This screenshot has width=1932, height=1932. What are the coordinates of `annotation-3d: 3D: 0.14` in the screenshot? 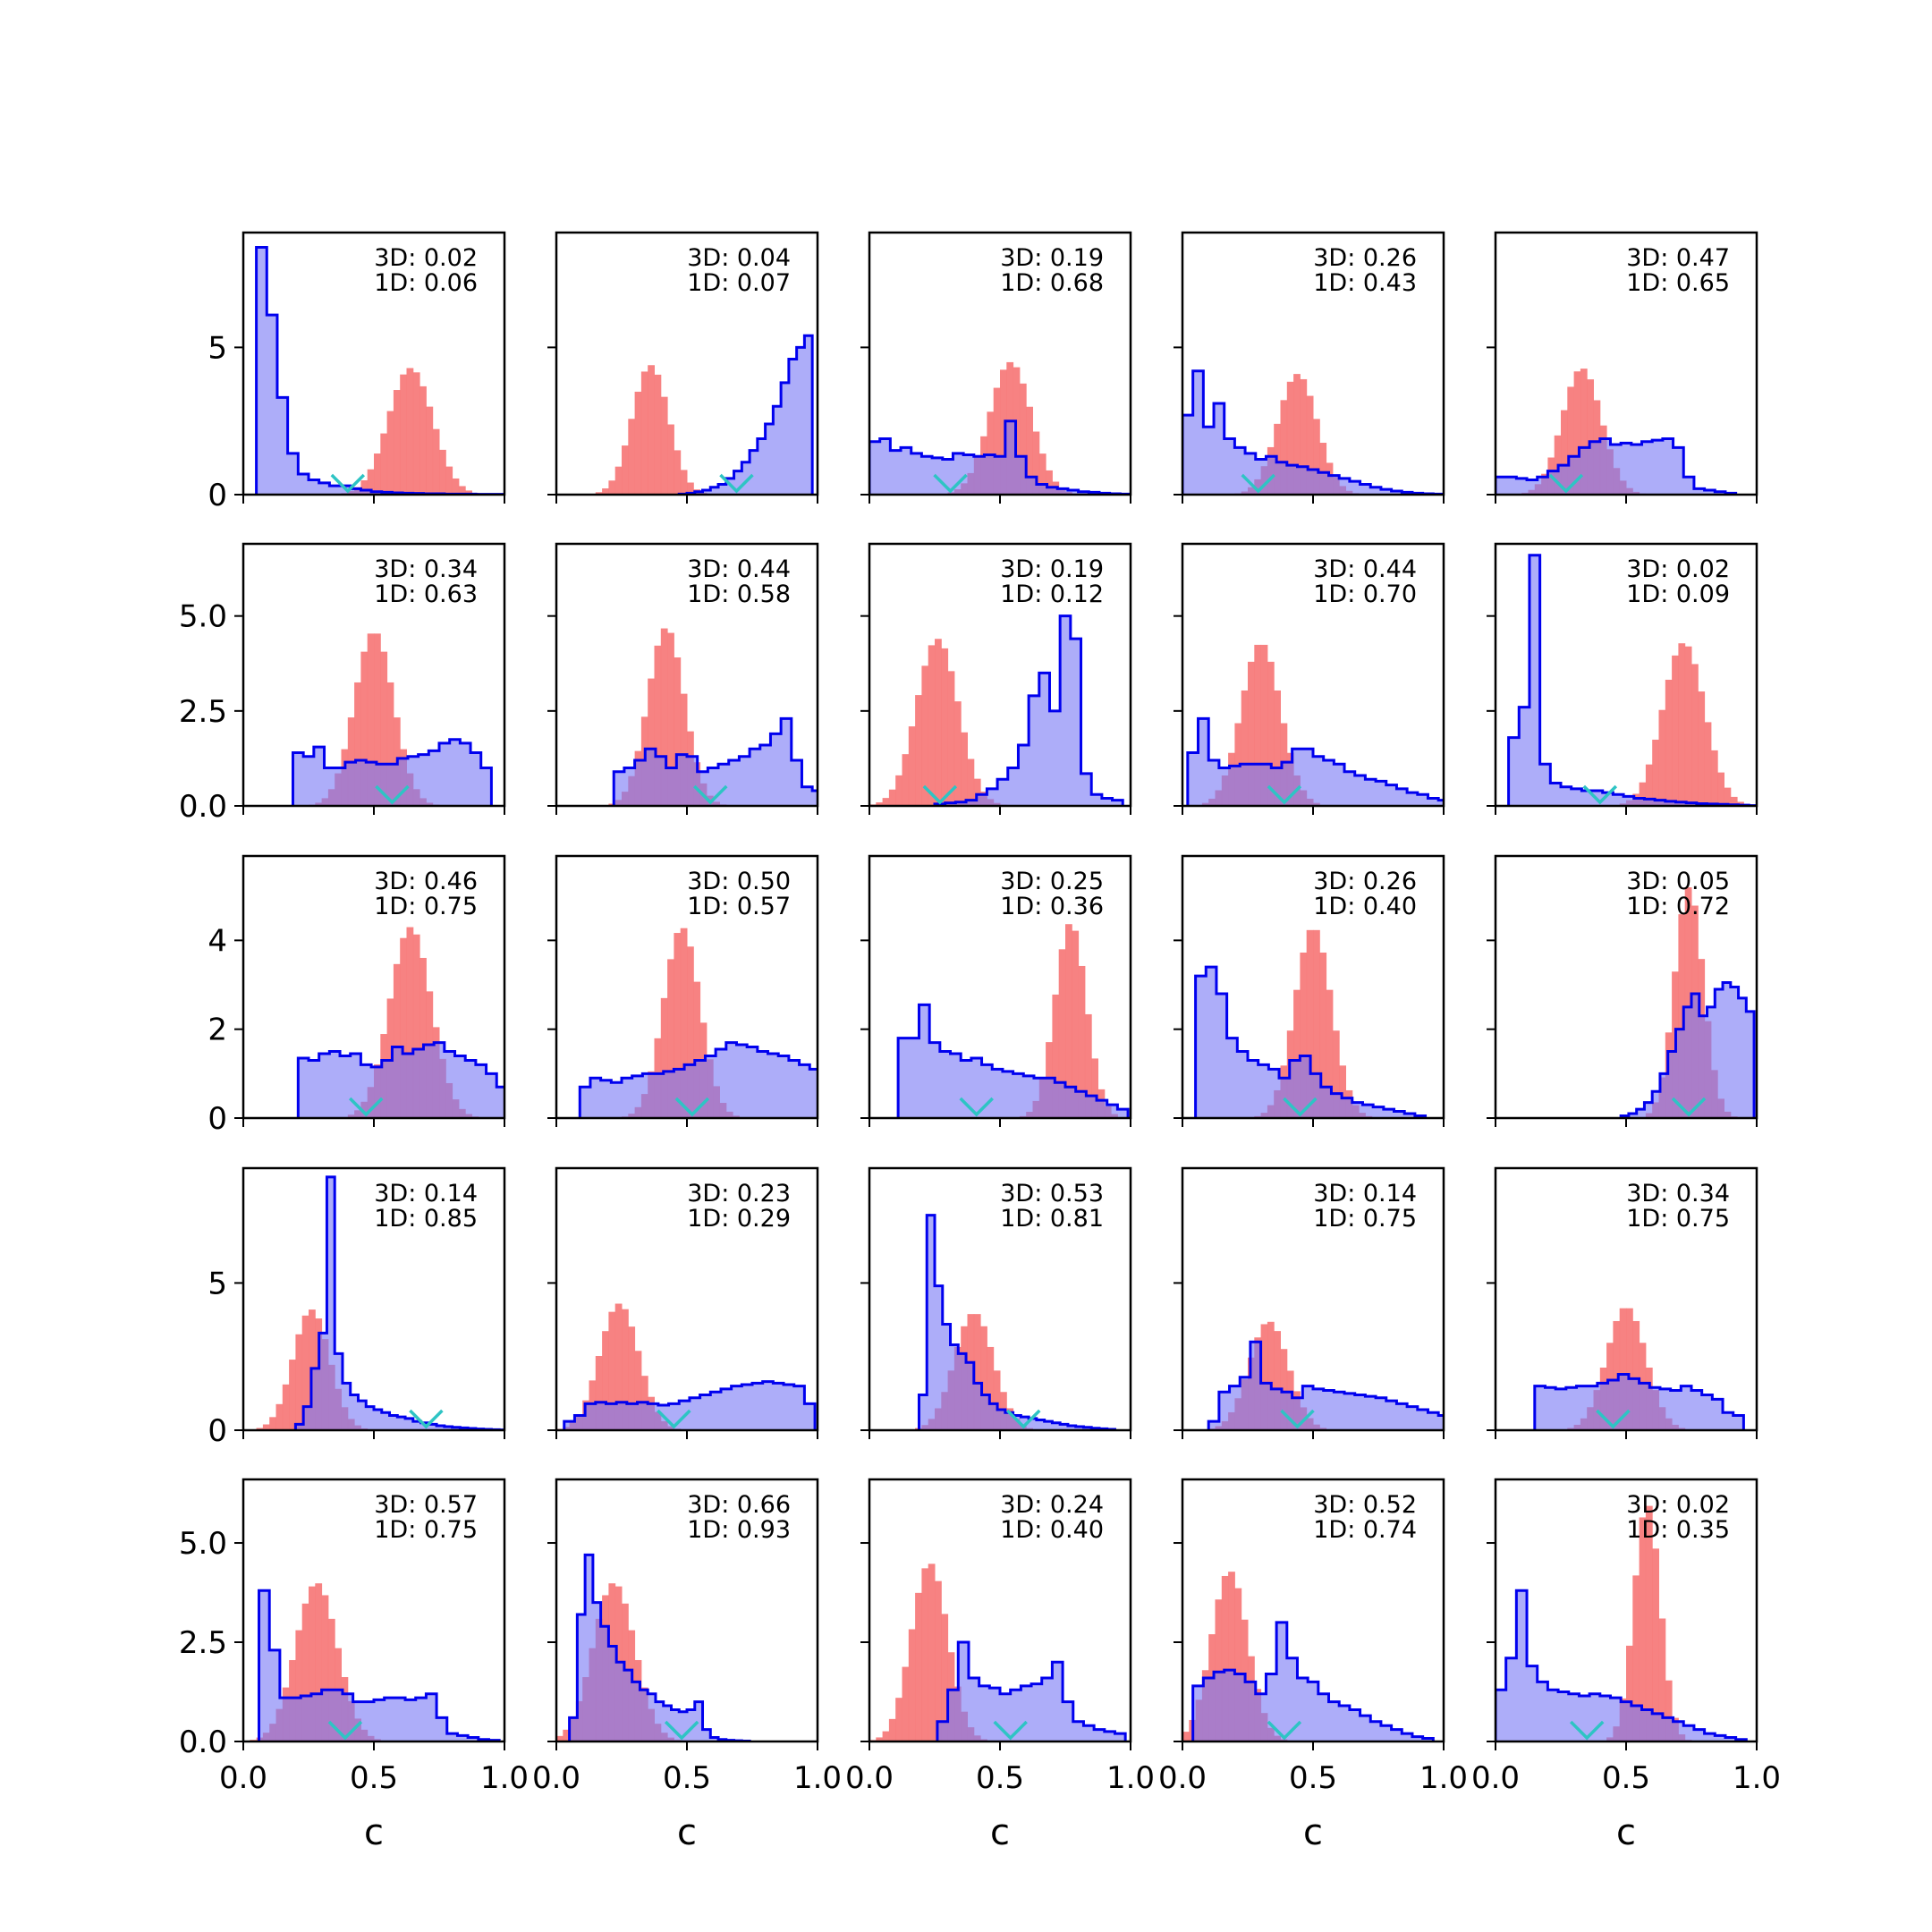 It's located at (426, 1194).